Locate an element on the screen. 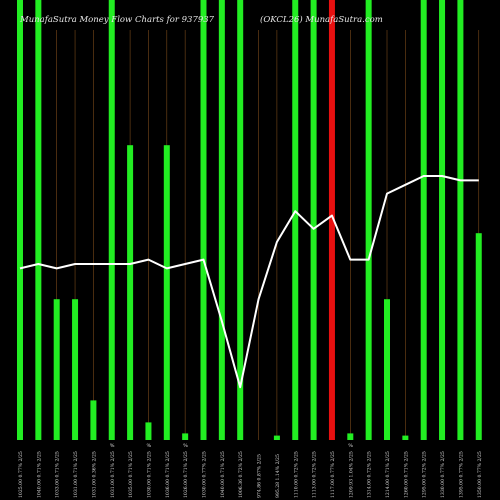 The width and height of the screenshot is (500, 500). chart-title-left: MunafaSutra Money Flow Charts for 937937 is located at coordinates (117, 20).